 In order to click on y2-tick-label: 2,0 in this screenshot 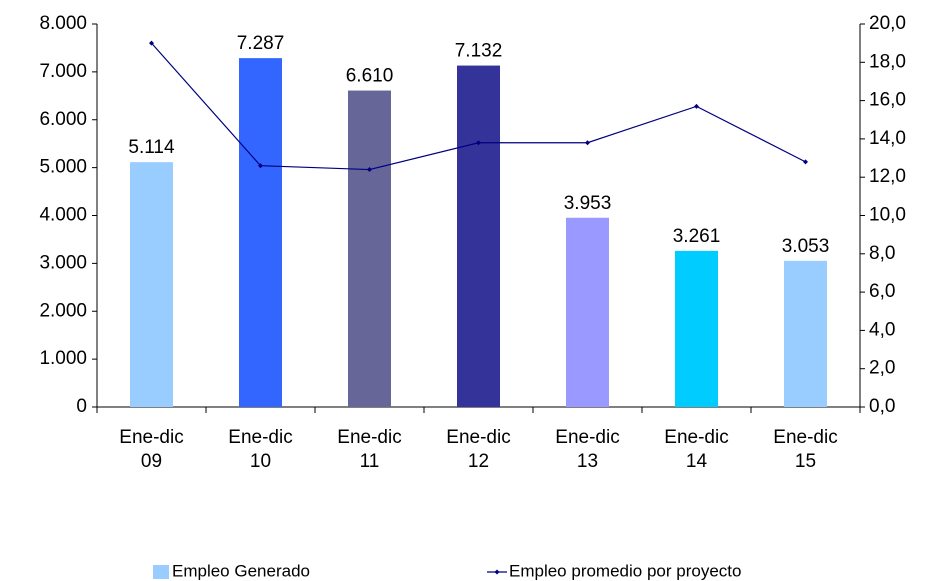, I will do `click(882, 368)`.